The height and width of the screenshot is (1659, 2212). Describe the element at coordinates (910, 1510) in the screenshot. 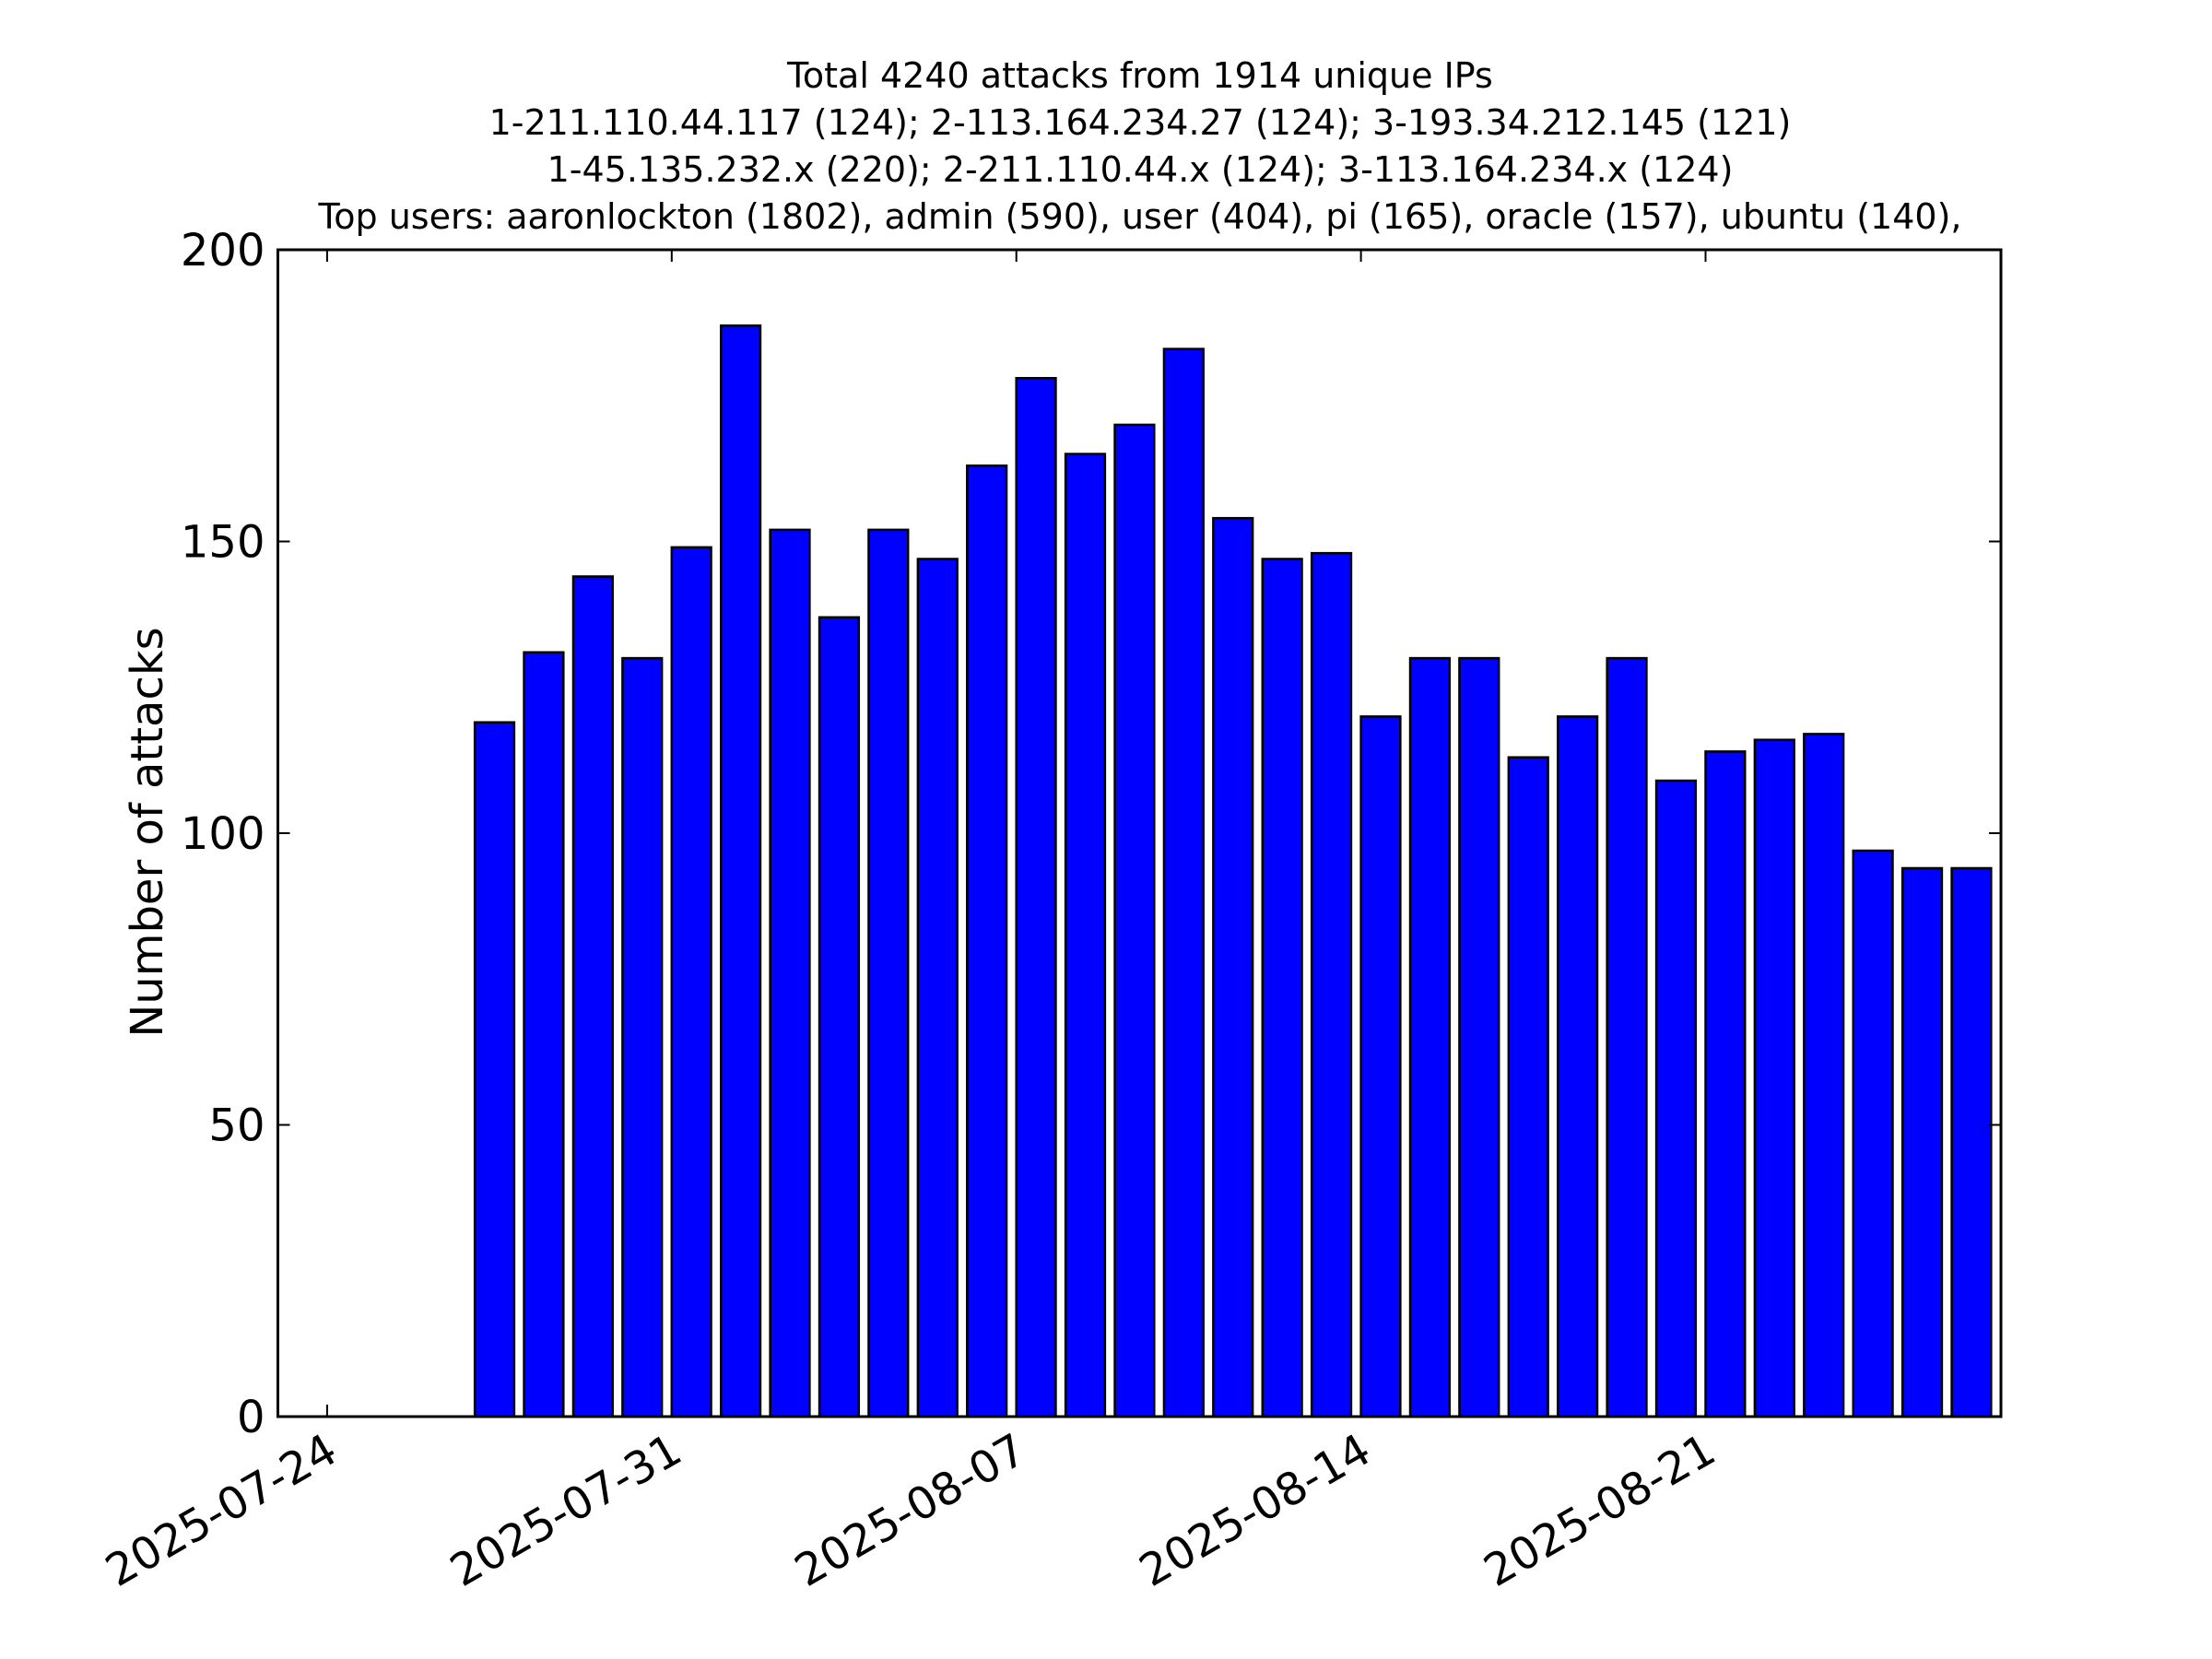

I see `x-tick-label: 2025-08-07` at that location.